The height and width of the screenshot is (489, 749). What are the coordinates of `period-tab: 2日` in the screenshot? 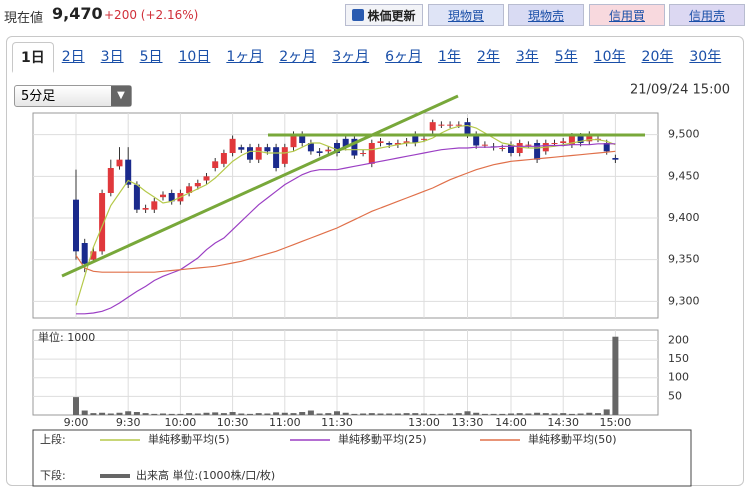 It's located at (73, 57).